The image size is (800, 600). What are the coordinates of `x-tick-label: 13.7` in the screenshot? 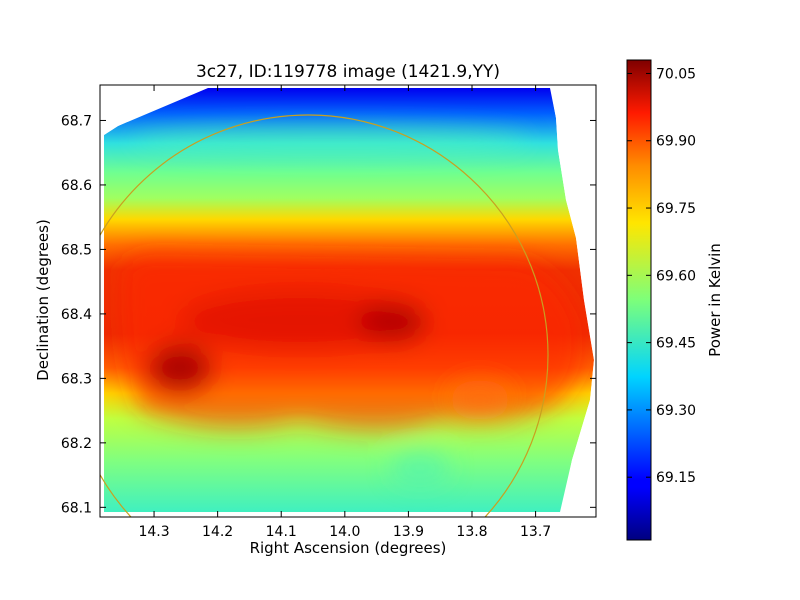 It's located at (535, 532).